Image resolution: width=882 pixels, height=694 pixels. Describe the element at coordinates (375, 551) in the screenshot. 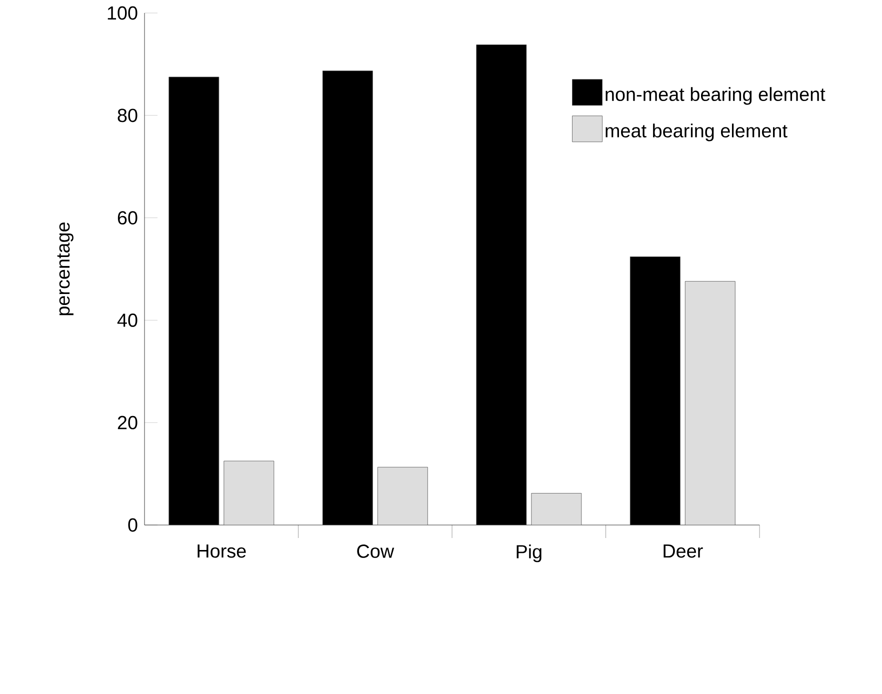

I see `x-tick-label: Cow` at that location.